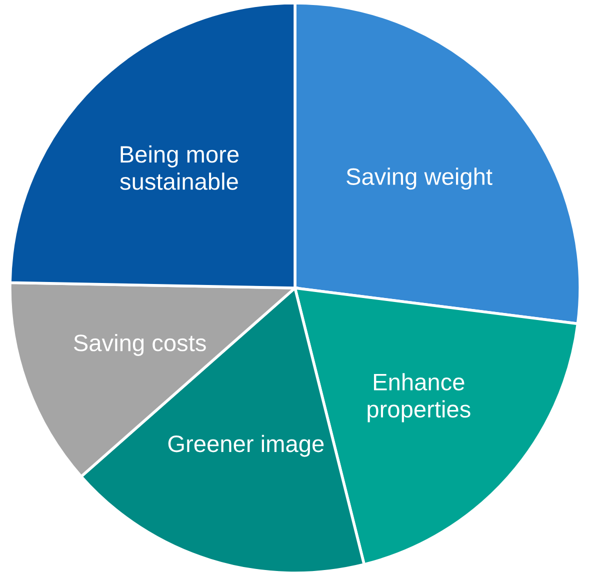 This screenshot has width=590, height=576. What do you see at coordinates (246, 445) in the screenshot?
I see `slice-label: Greener image` at bounding box center [246, 445].